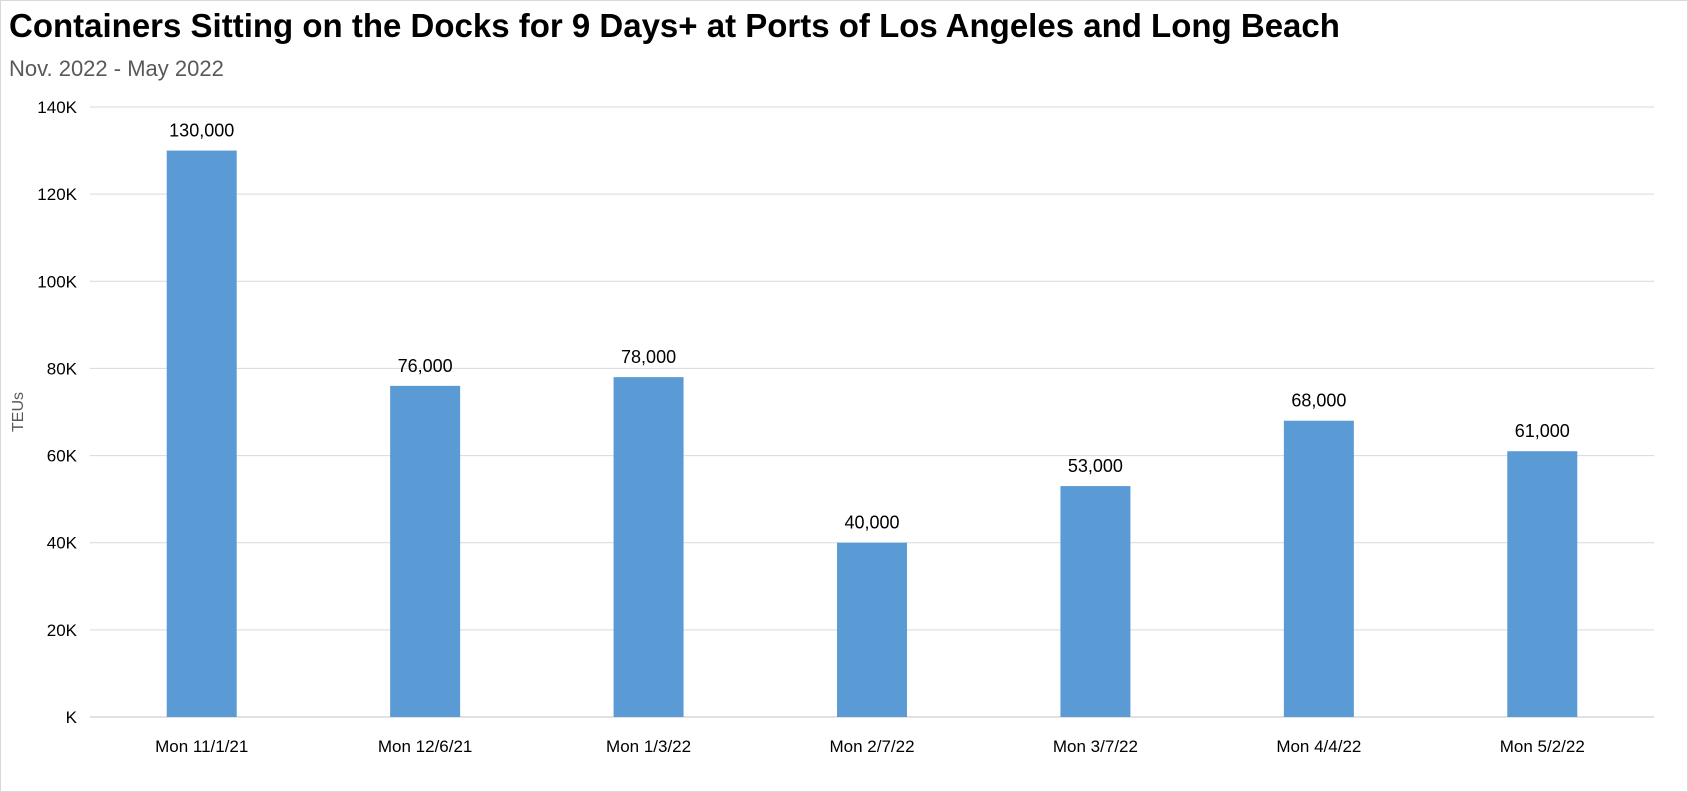 The height and width of the screenshot is (792, 1688). What do you see at coordinates (201, 746) in the screenshot?
I see `x-tick-label: Mon 11/1/21` at bounding box center [201, 746].